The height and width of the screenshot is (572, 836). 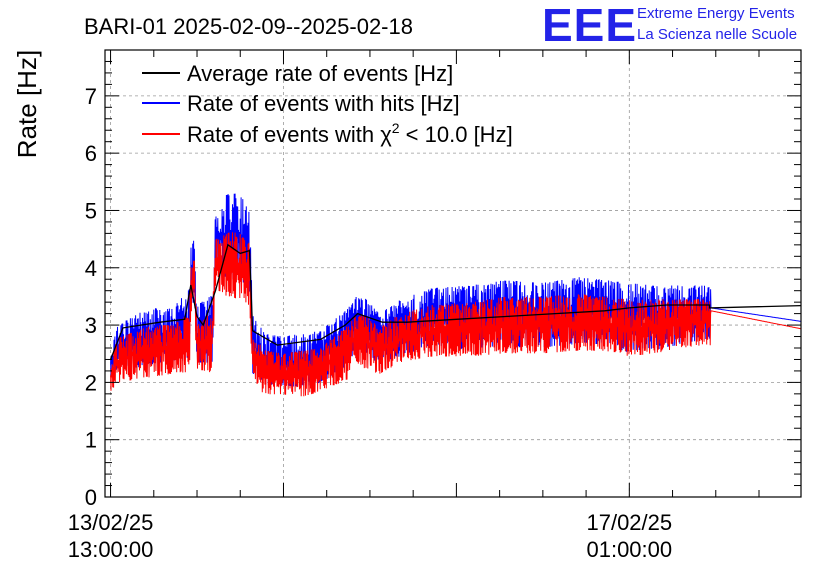 I want to click on legend-label-average: Average rate of events [Hz], so click(x=320, y=73).